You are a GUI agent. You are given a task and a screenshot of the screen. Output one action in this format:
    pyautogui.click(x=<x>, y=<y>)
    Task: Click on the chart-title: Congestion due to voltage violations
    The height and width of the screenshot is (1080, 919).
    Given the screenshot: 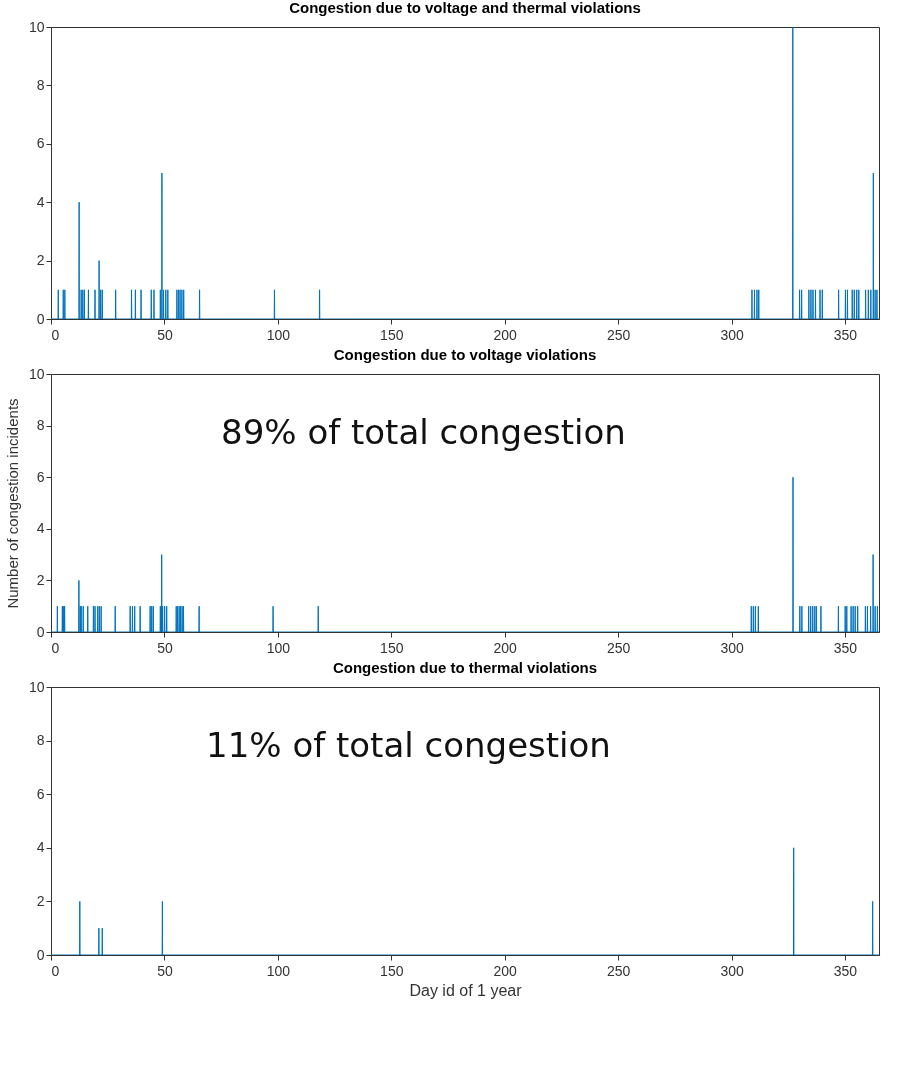 What is the action you would take?
    pyautogui.click(x=465, y=354)
    